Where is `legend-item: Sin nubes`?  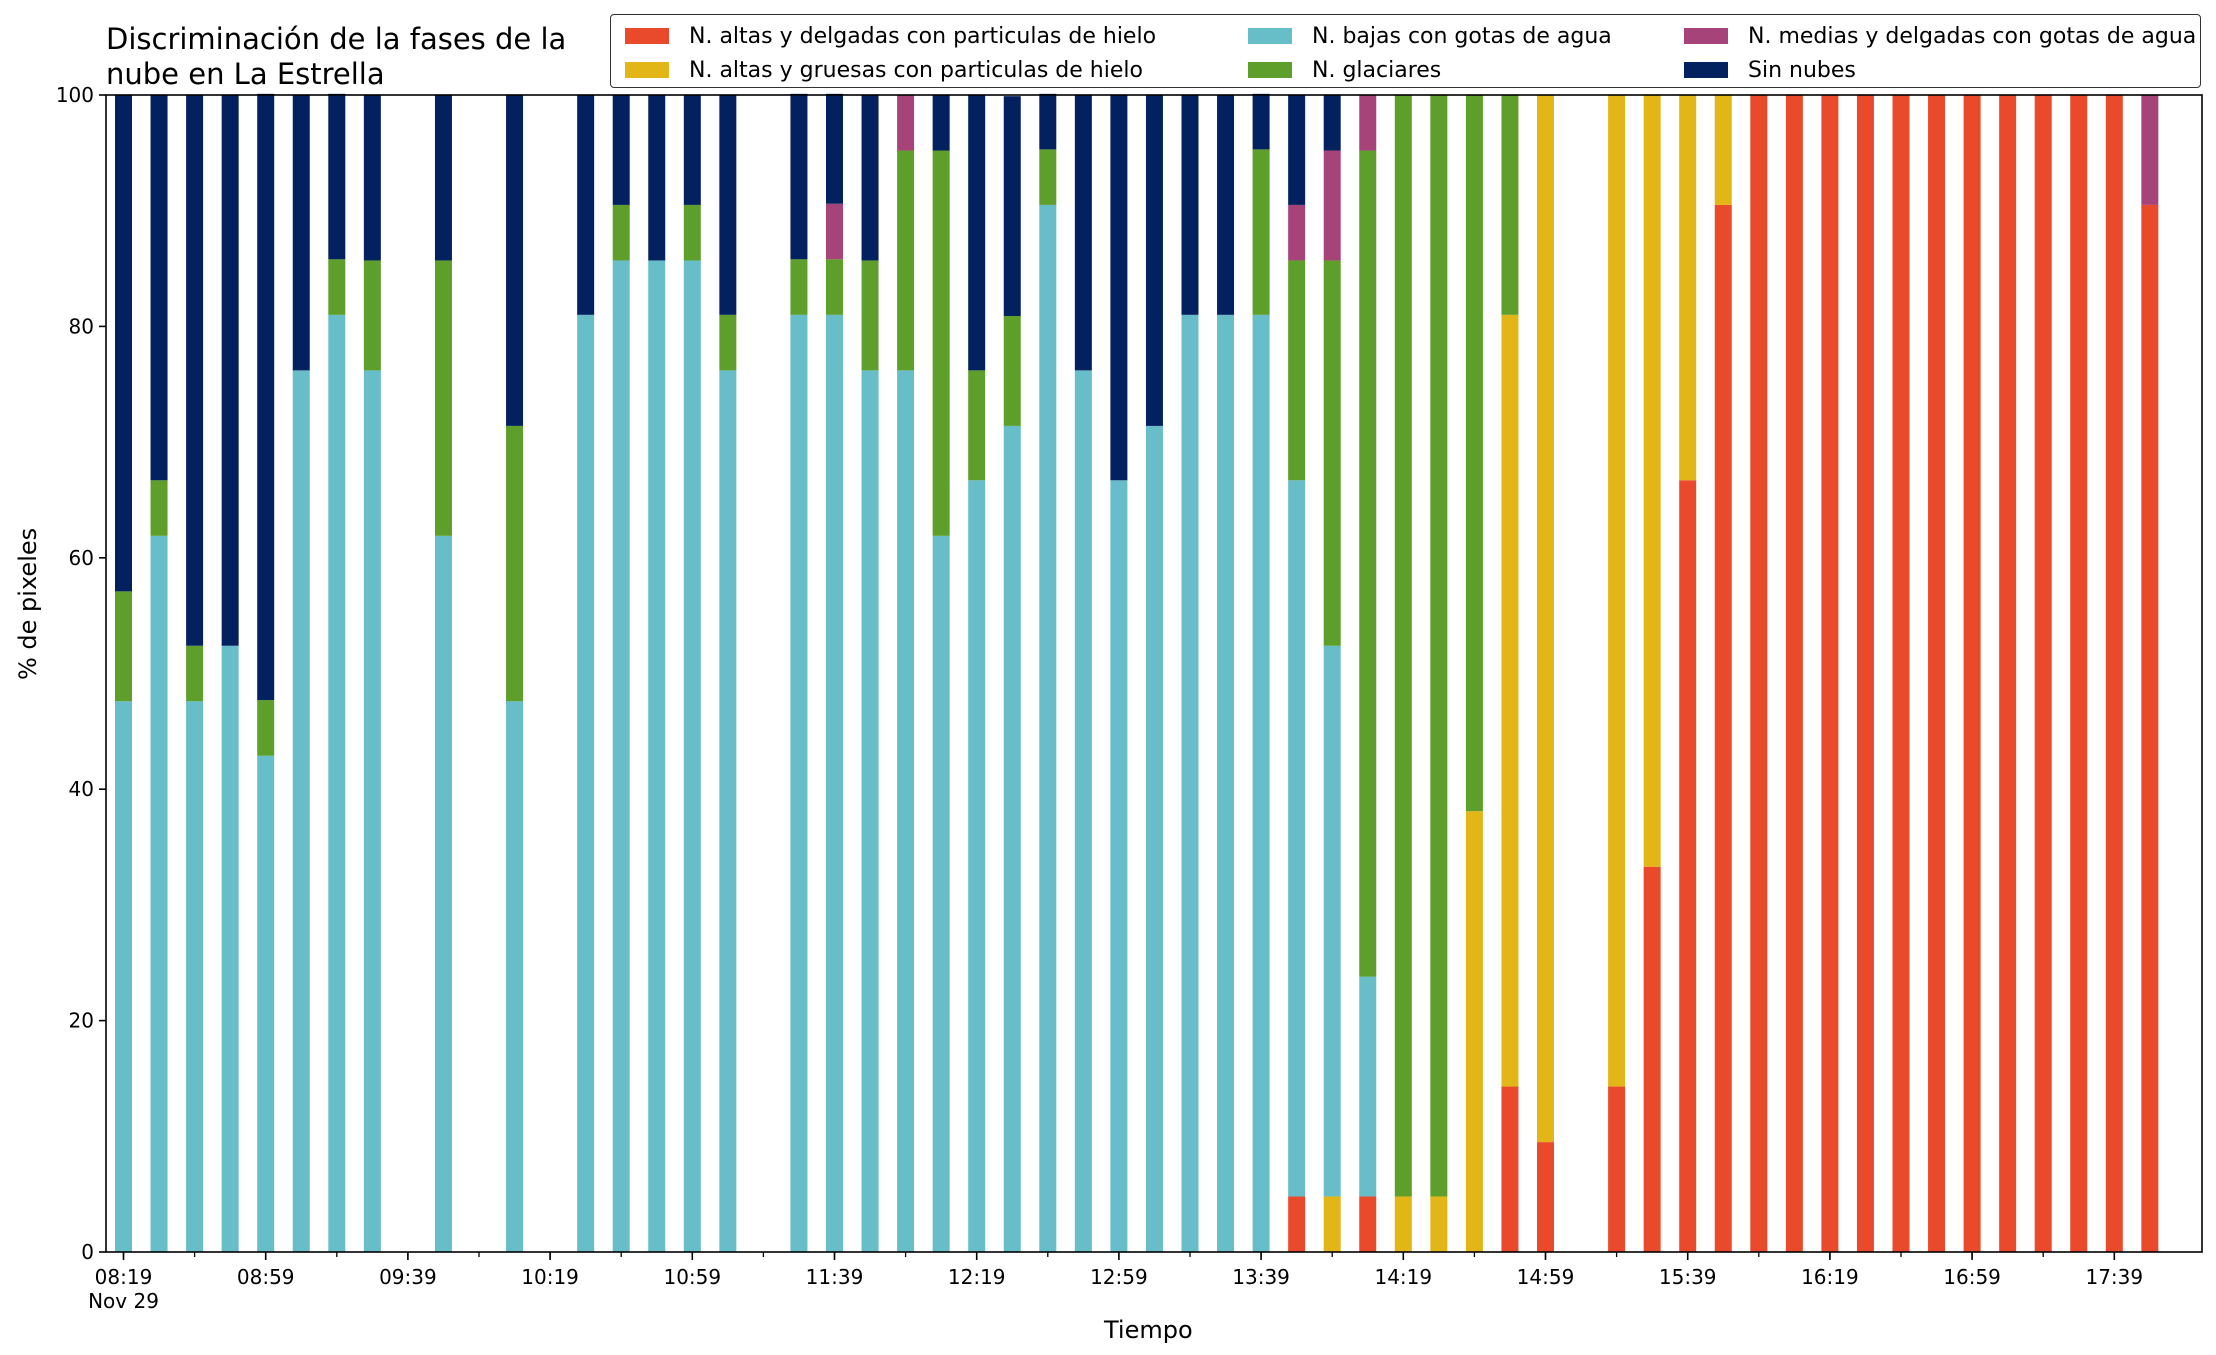
legend-item: Sin nubes is located at coordinates (1770, 70).